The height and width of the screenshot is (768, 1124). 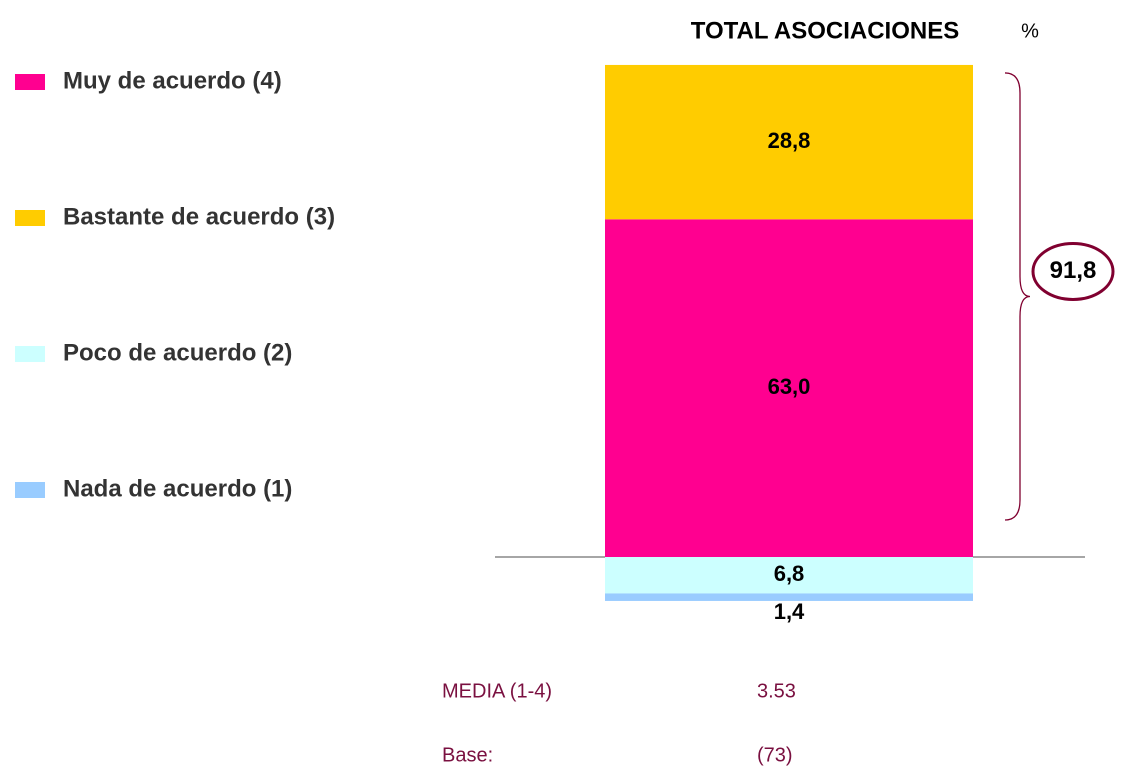 What do you see at coordinates (1030, 31) in the screenshot?
I see `unit-label: %` at bounding box center [1030, 31].